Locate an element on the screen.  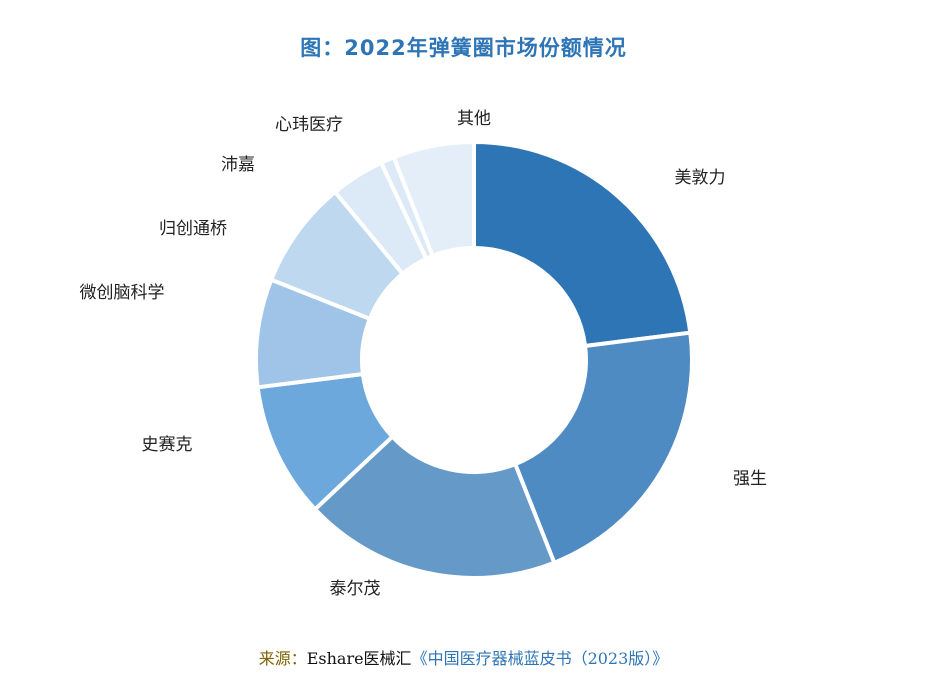
slice-label: 其他 is located at coordinates (474, 119).